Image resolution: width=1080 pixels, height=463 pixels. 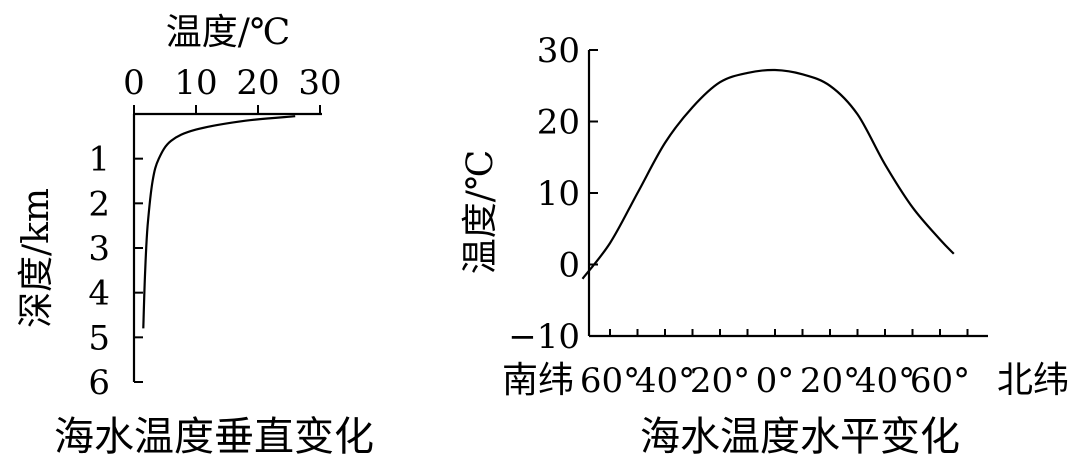 I want to click on vertical-chart-y-tick-label: 3, so click(x=99, y=249).